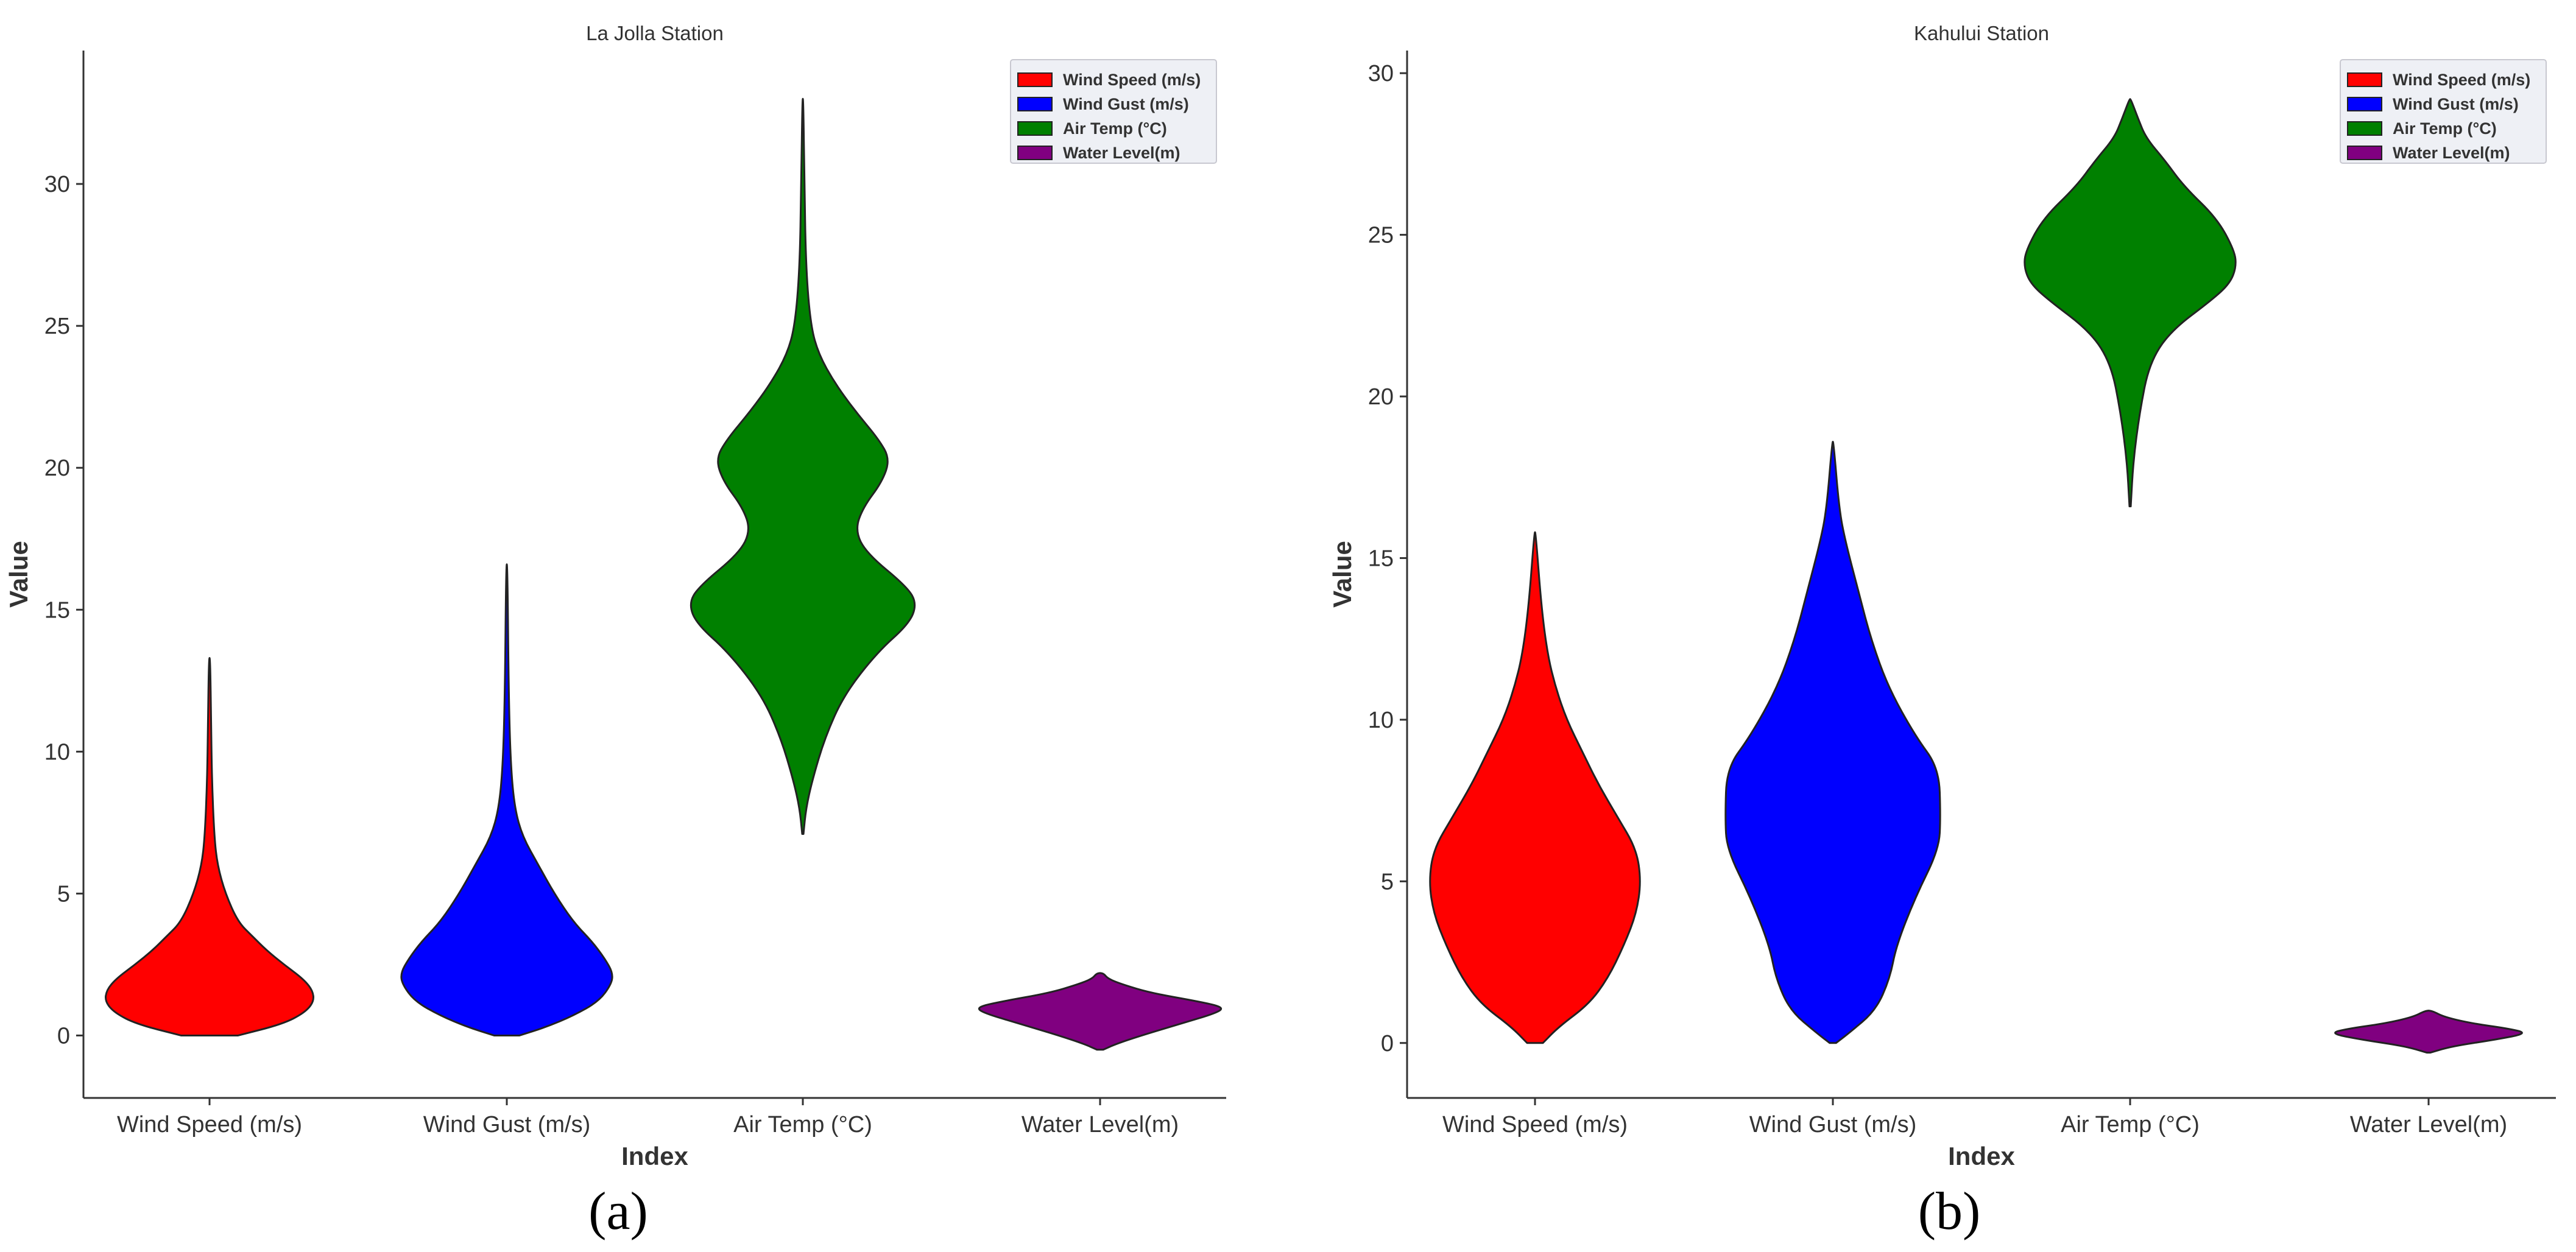  I want to click on panel-caption: (a), so click(618, 1211).